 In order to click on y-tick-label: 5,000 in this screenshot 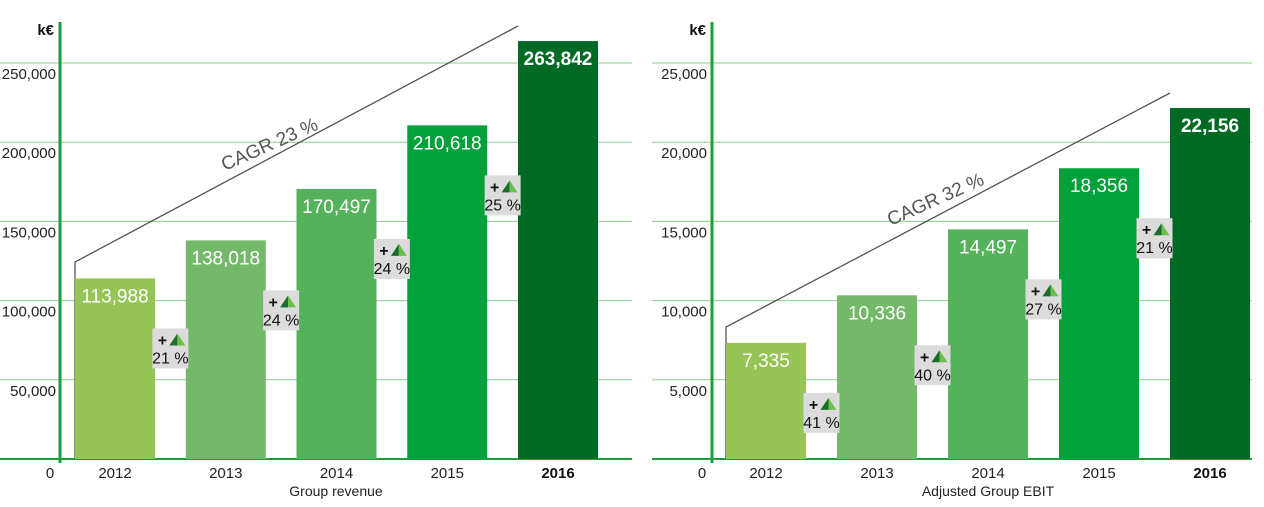, I will do `click(688, 391)`.